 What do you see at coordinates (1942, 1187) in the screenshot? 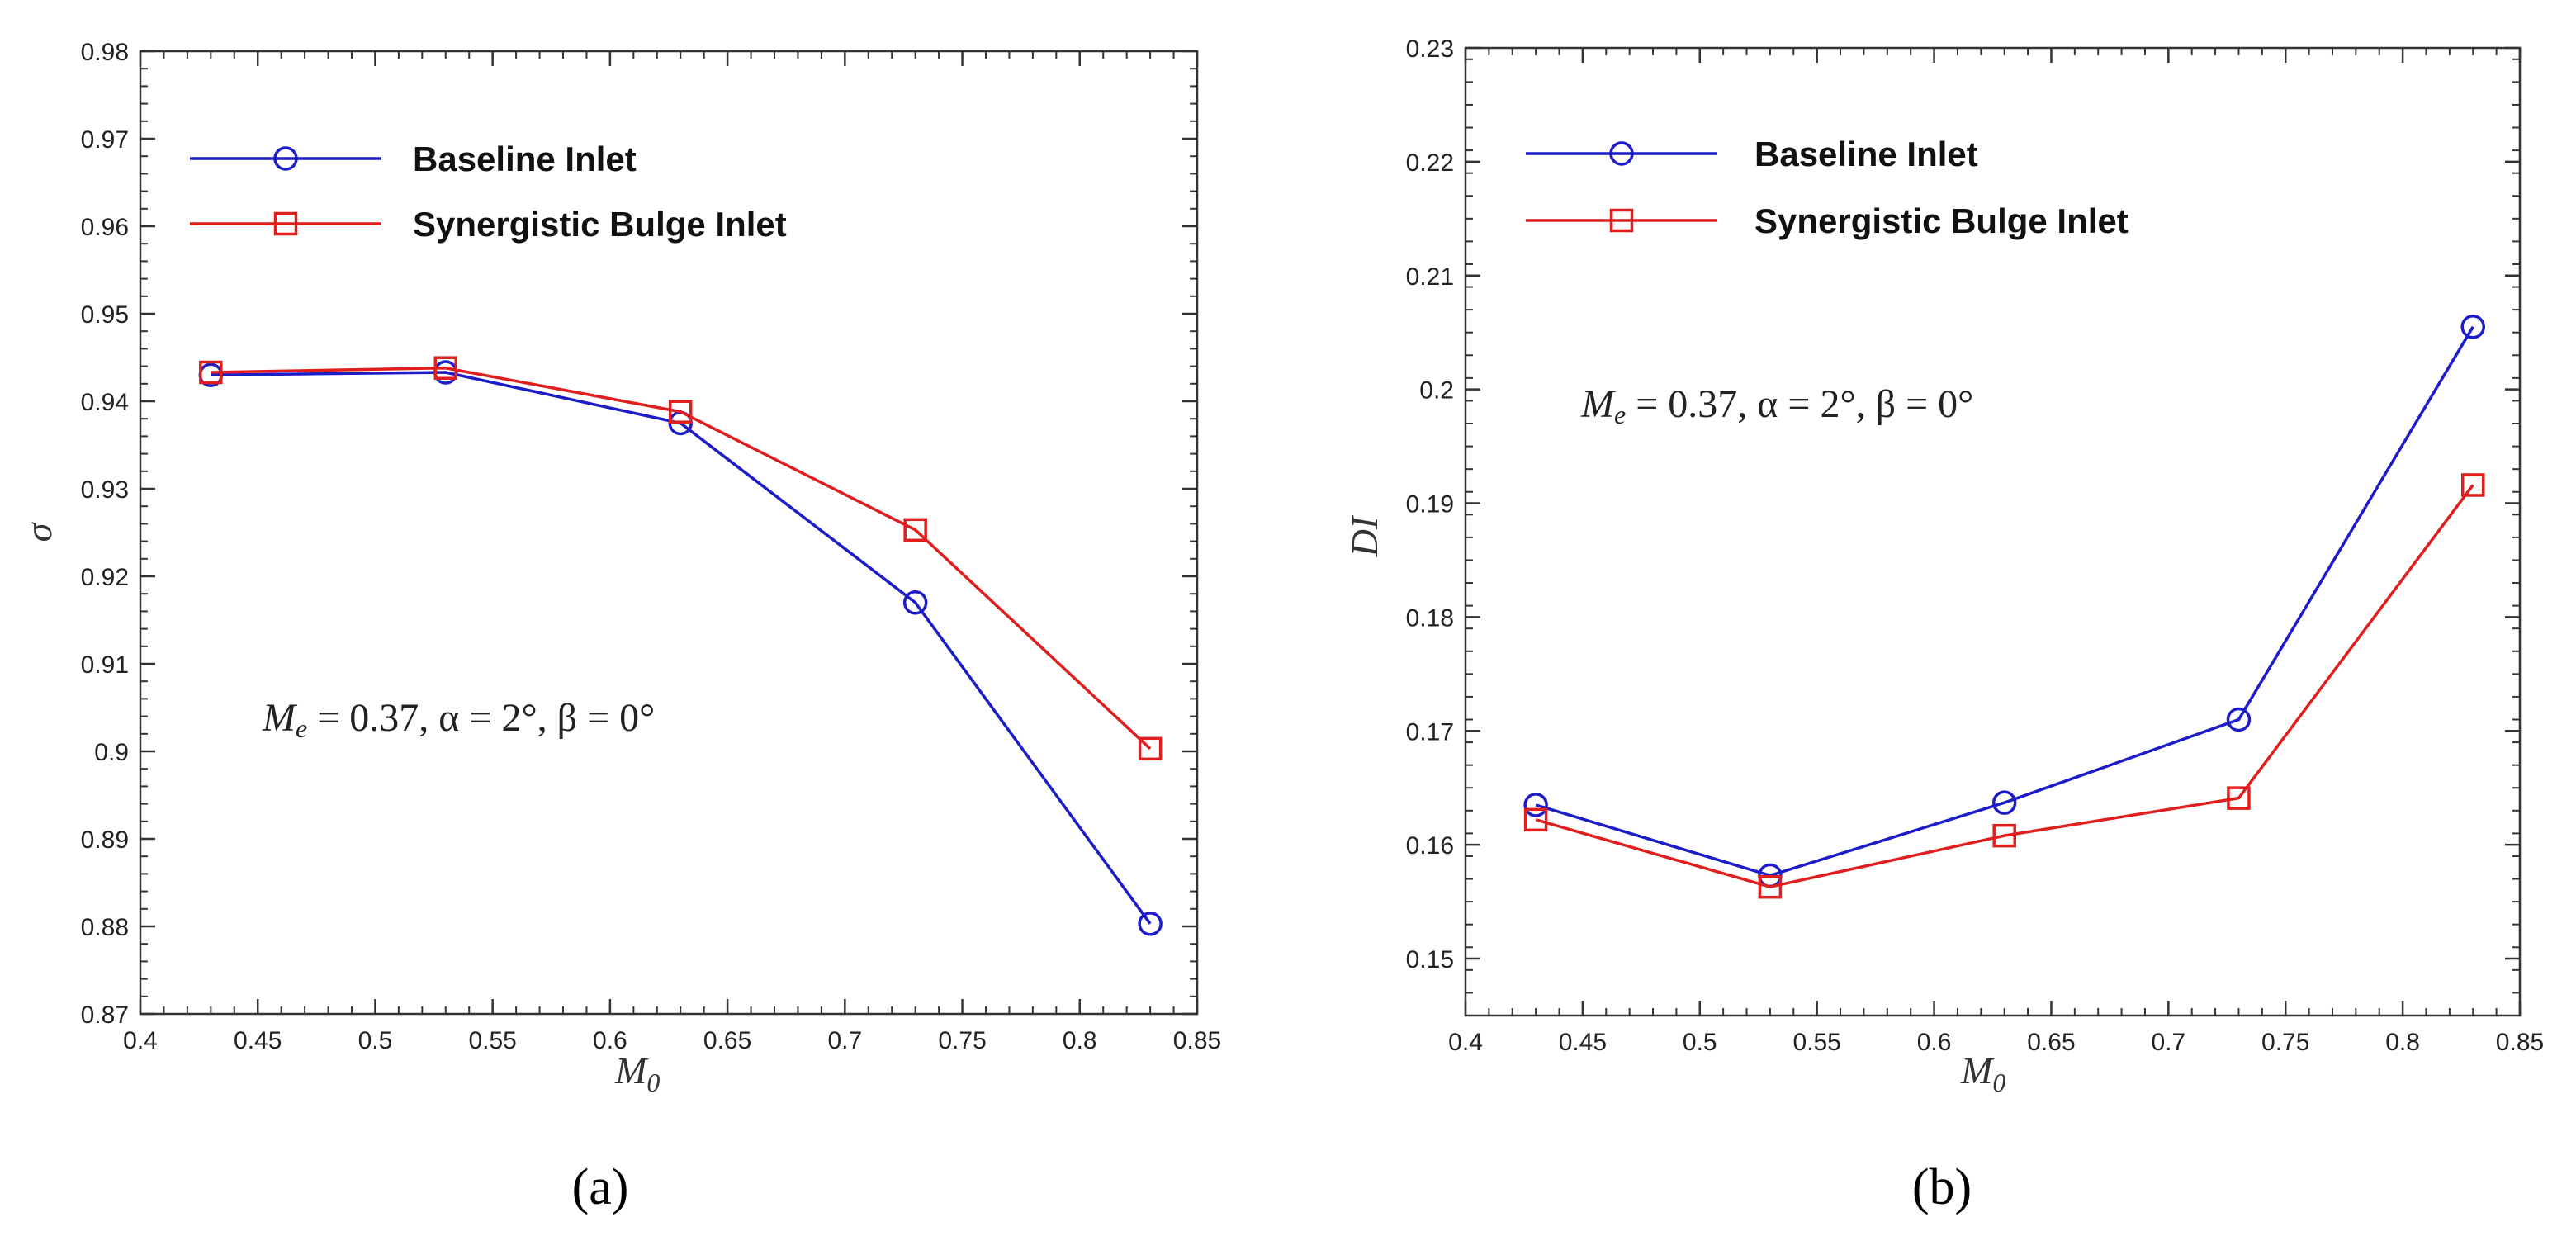
I see `panel-caption: (b)` at bounding box center [1942, 1187].